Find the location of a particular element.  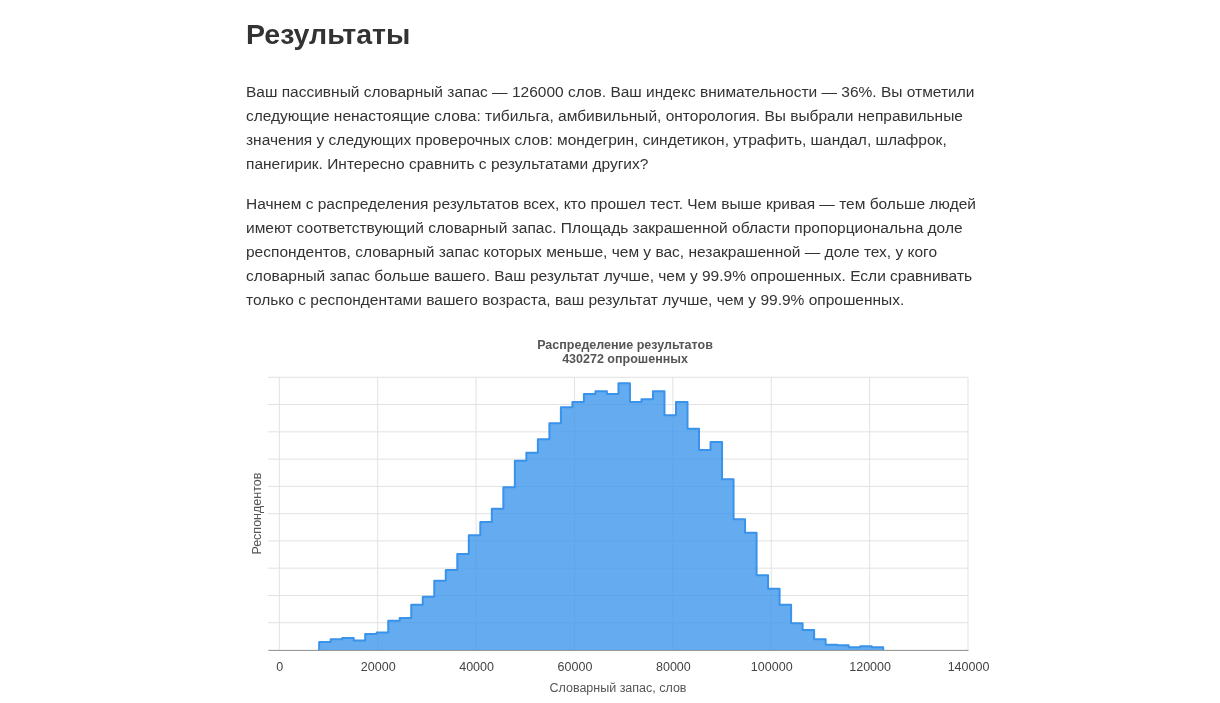

x-tick-label: 80000 is located at coordinates (673, 666).